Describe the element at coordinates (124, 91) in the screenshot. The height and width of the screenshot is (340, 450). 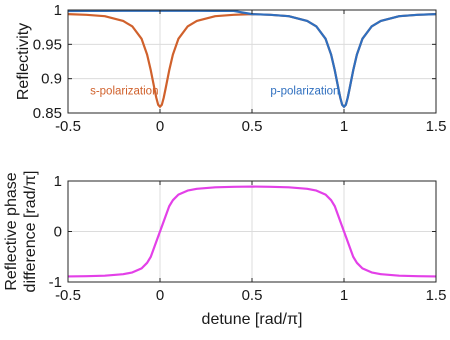
I see `series-annotation: s-polarization` at that location.